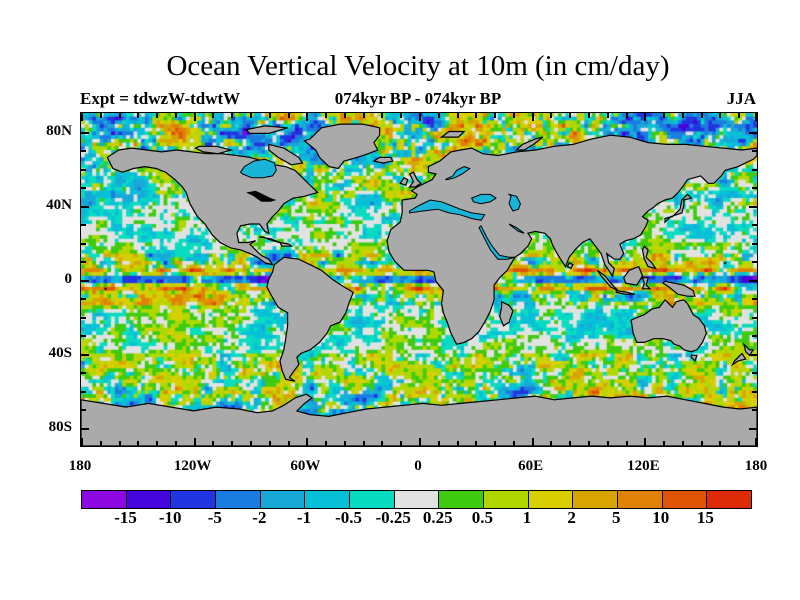 The width and height of the screenshot is (800, 600). I want to click on colorbar-boundary-label: 1, so click(527, 517).